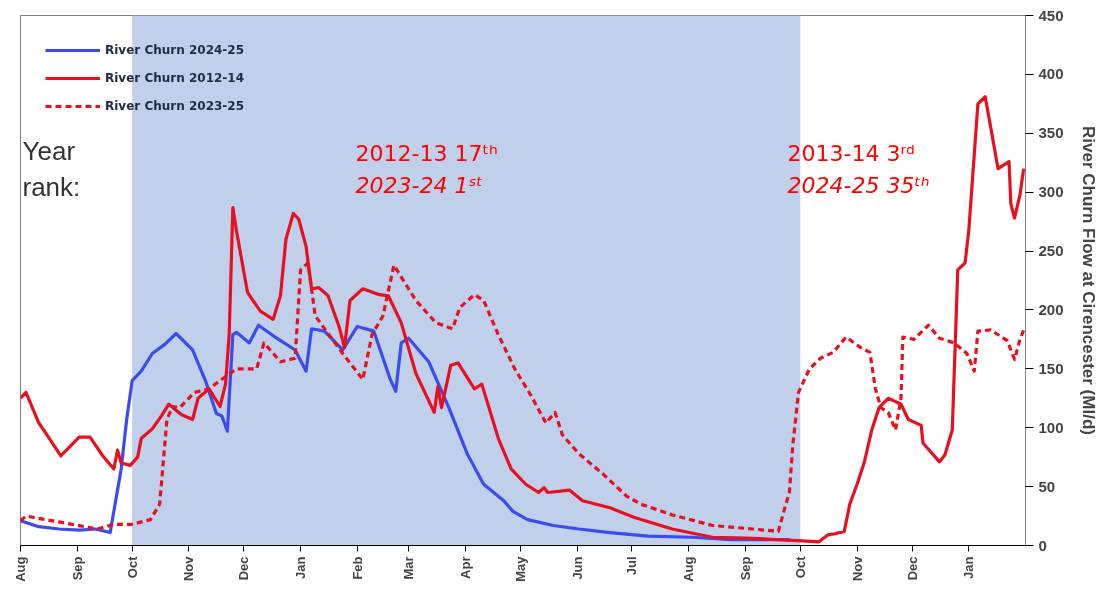 This screenshot has height=606, width=1102. What do you see at coordinates (632, 566) in the screenshot?
I see `x-tick-label: Jul` at bounding box center [632, 566].